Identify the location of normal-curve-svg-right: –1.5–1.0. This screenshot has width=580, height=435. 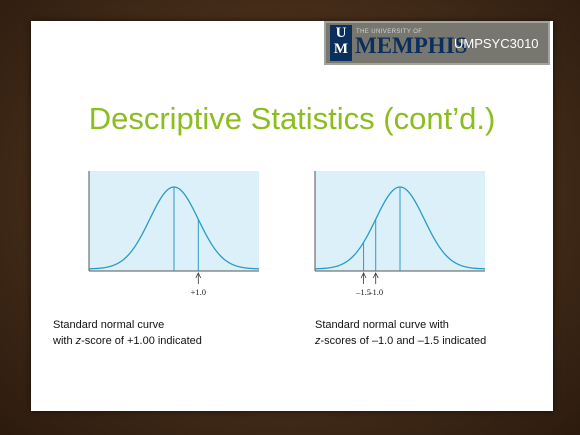
(400, 234).